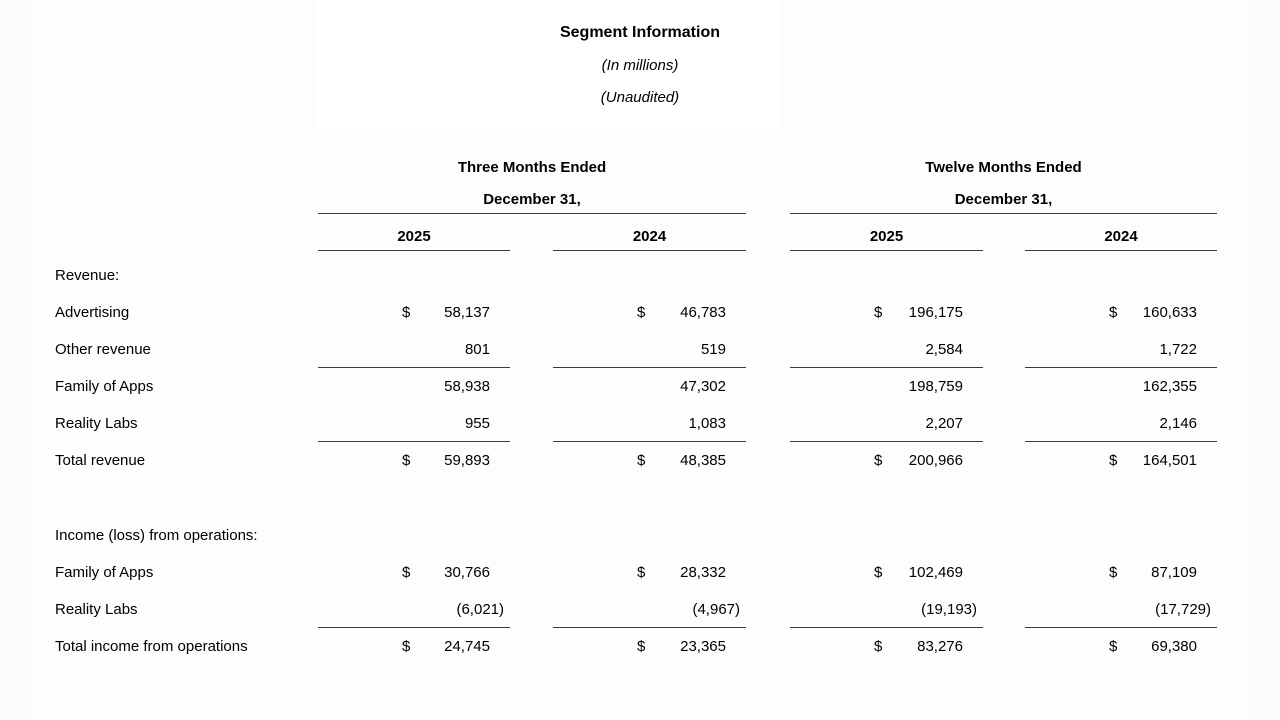  Describe the element at coordinates (649, 349) in the screenshot. I see `cell-3m-2024: 519` at that location.